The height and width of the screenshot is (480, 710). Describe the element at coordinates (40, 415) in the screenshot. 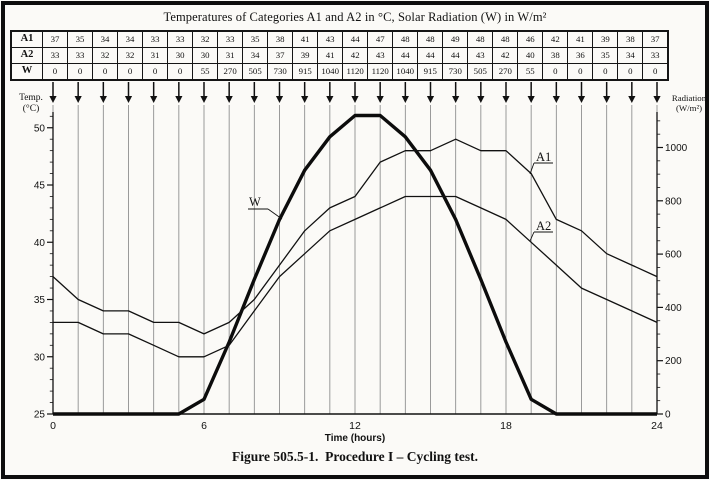

I see `left-axis-tick-label: 25` at that location.